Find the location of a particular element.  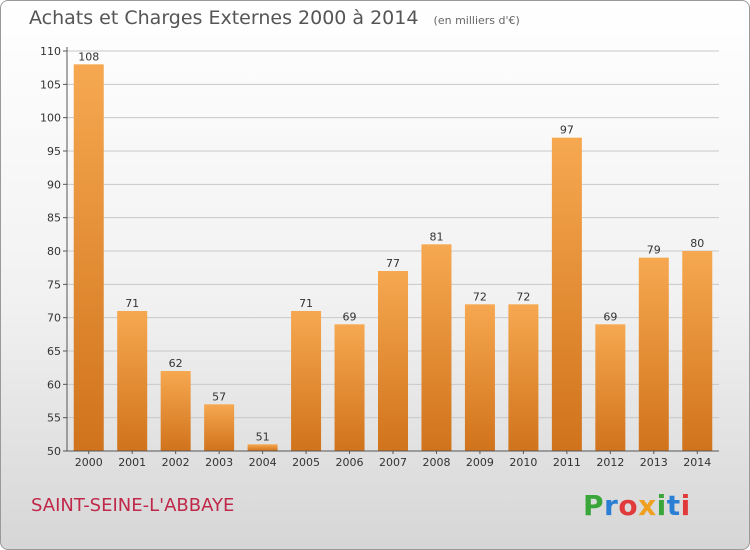

x-tick-label: 2007 is located at coordinates (393, 462).